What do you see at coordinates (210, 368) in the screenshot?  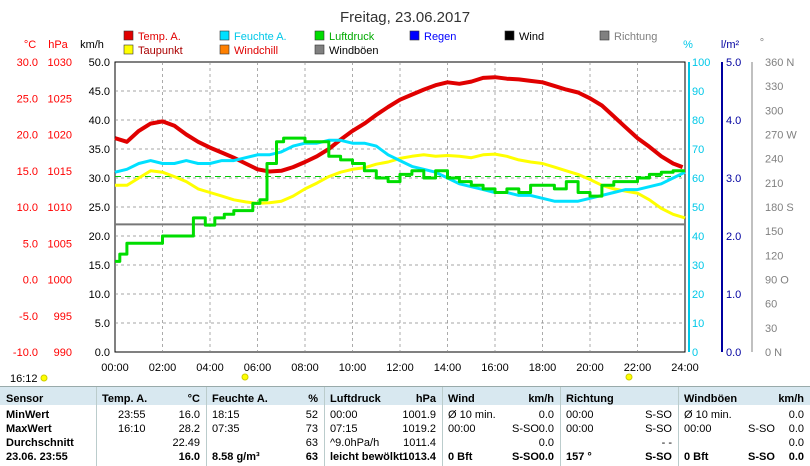 I see `x-tick-label: 04:00` at bounding box center [210, 368].